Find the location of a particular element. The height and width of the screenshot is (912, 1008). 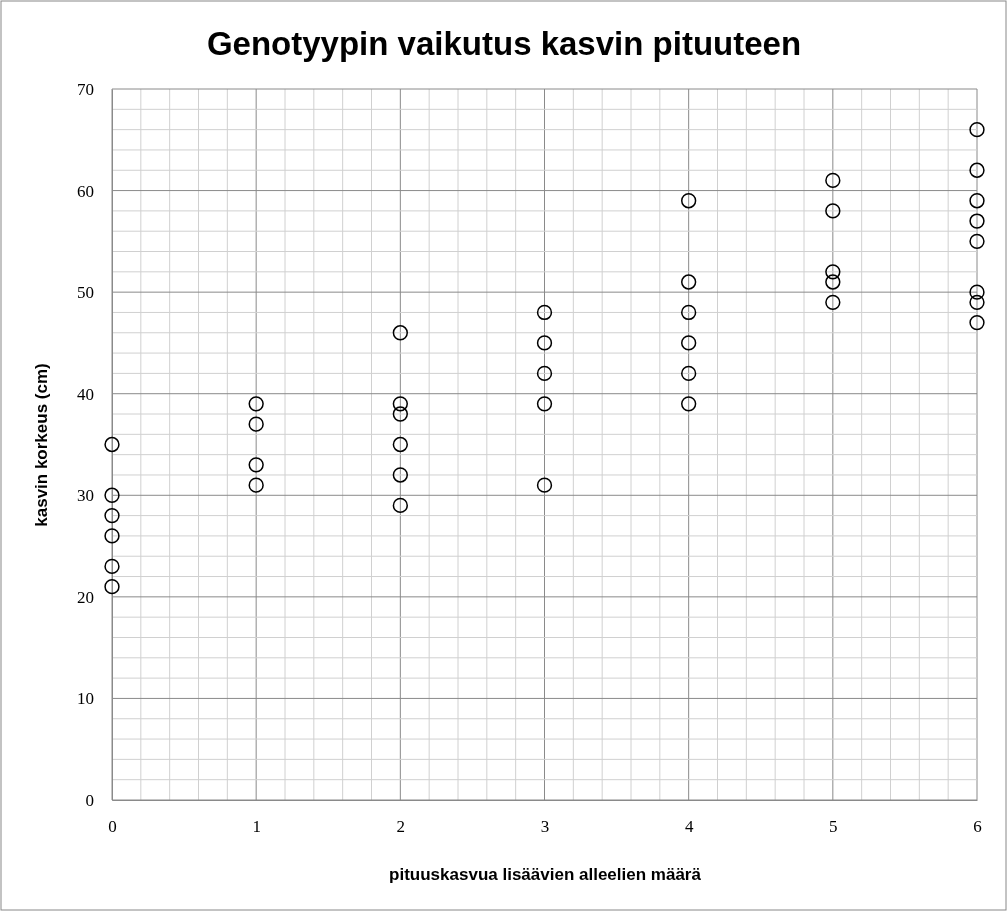

x-tick-label: 0 is located at coordinates (112, 827).